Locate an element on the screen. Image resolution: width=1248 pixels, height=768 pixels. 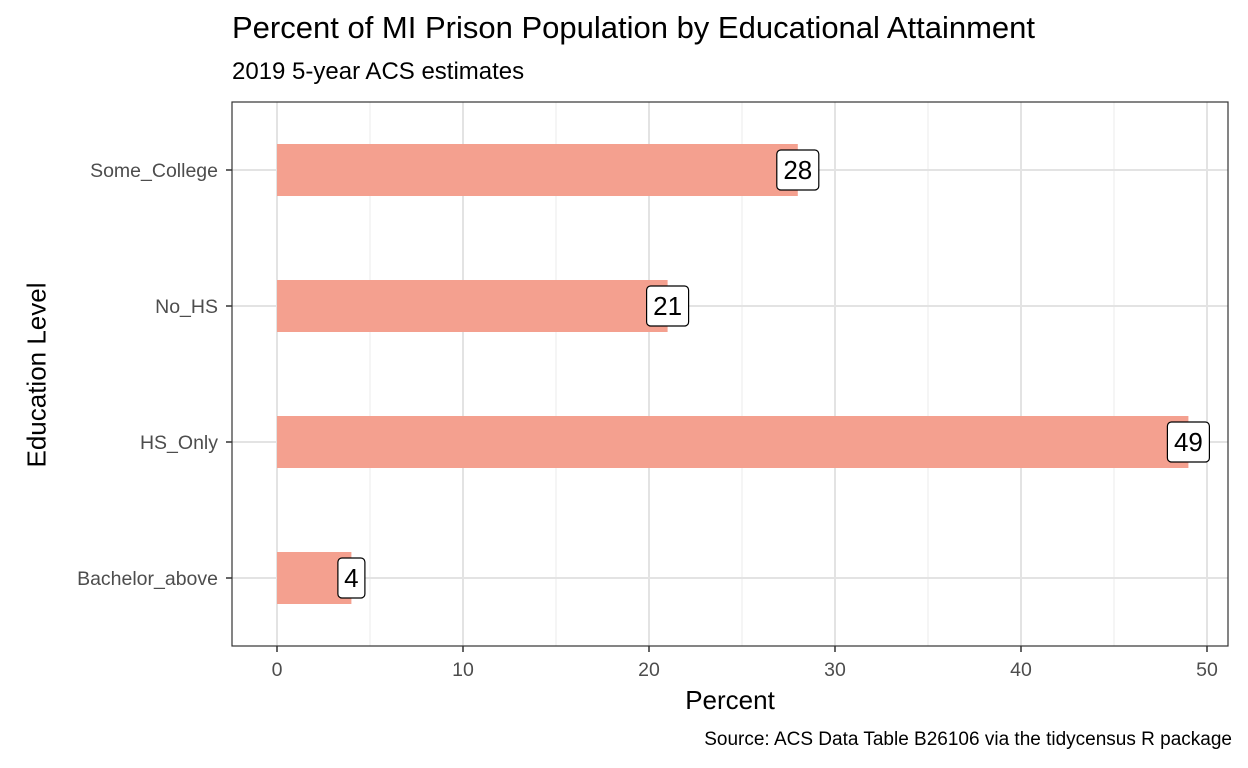
y-tick-label: HS_Only is located at coordinates (179, 443).